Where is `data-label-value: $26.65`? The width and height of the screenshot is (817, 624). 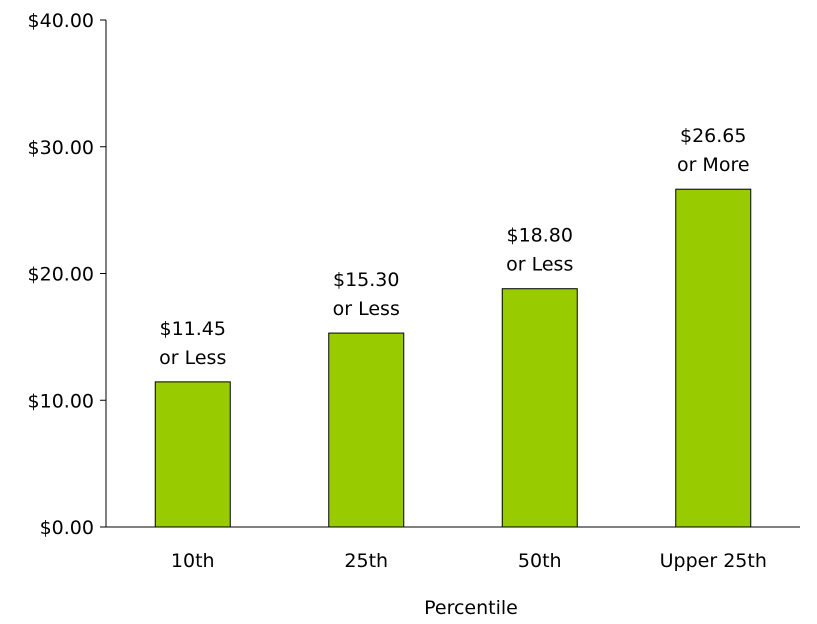 data-label-value: $26.65 is located at coordinates (713, 136).